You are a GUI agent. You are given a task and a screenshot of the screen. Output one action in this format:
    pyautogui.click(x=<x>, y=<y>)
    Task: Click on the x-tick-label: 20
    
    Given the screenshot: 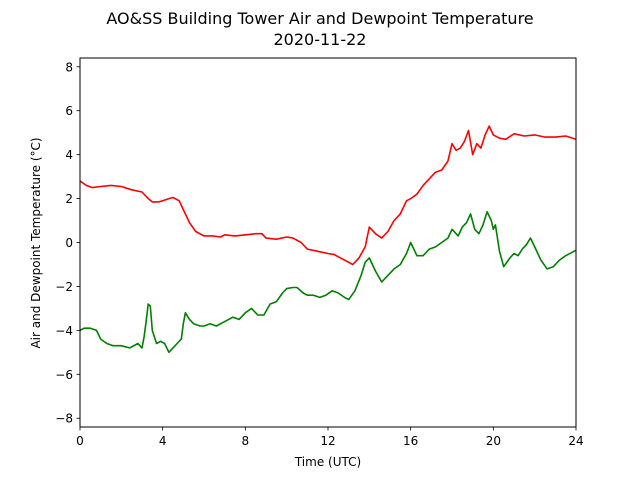 What is the action you would take?
    pyautogui.click(x=493, y=441)
    